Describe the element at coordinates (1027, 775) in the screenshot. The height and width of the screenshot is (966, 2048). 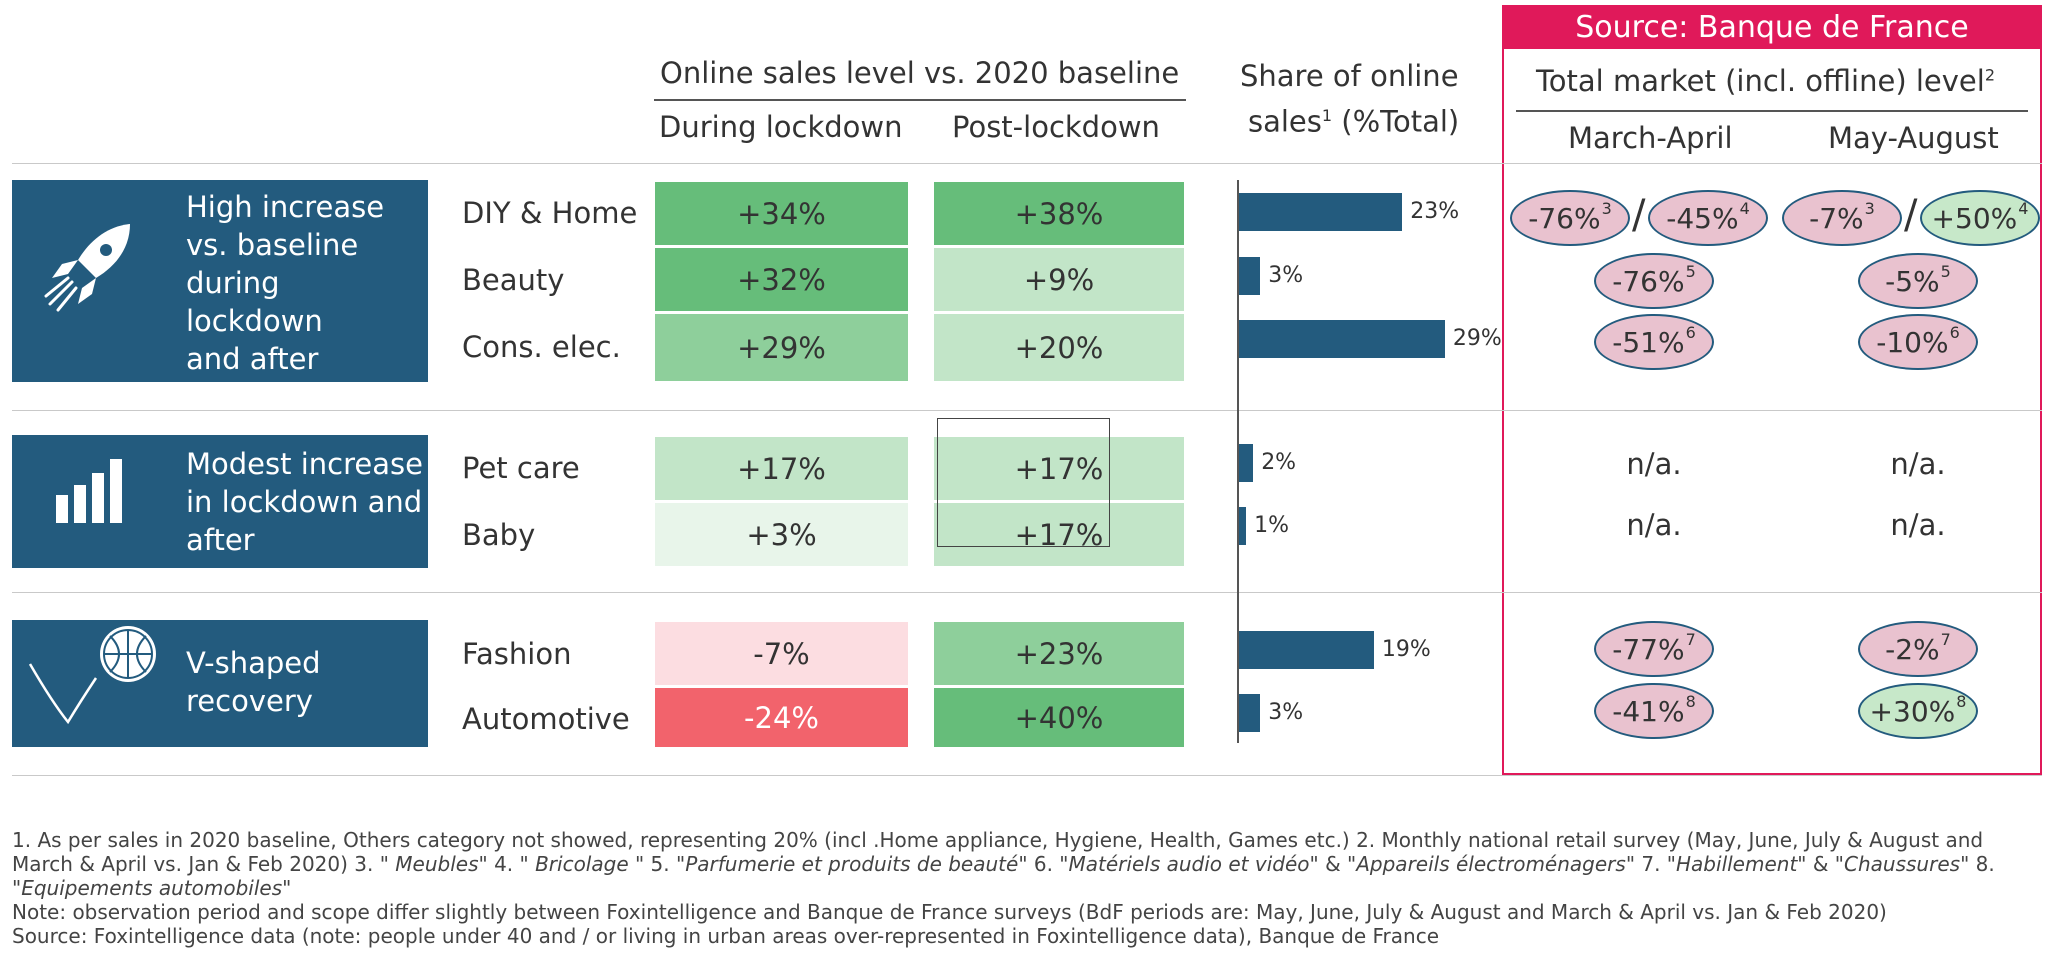
I see `separator-bottom` at that location.